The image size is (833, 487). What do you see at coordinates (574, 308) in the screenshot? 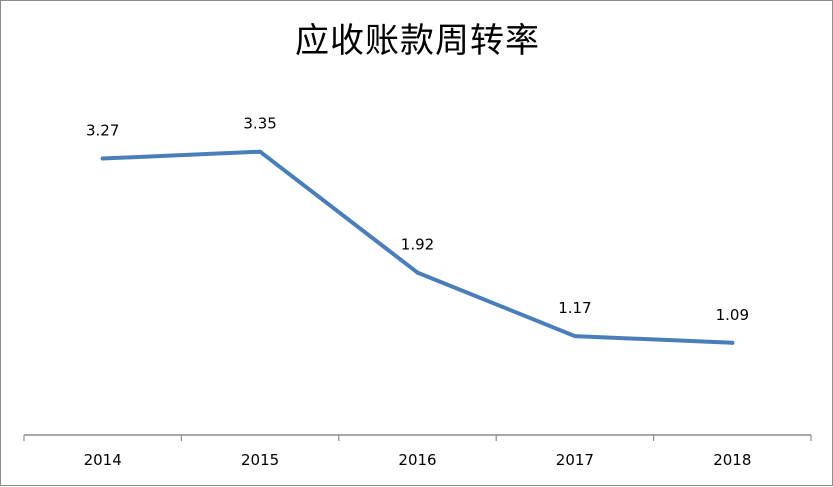
I see `data-label: 1.17` at bounding box center [574, 308].